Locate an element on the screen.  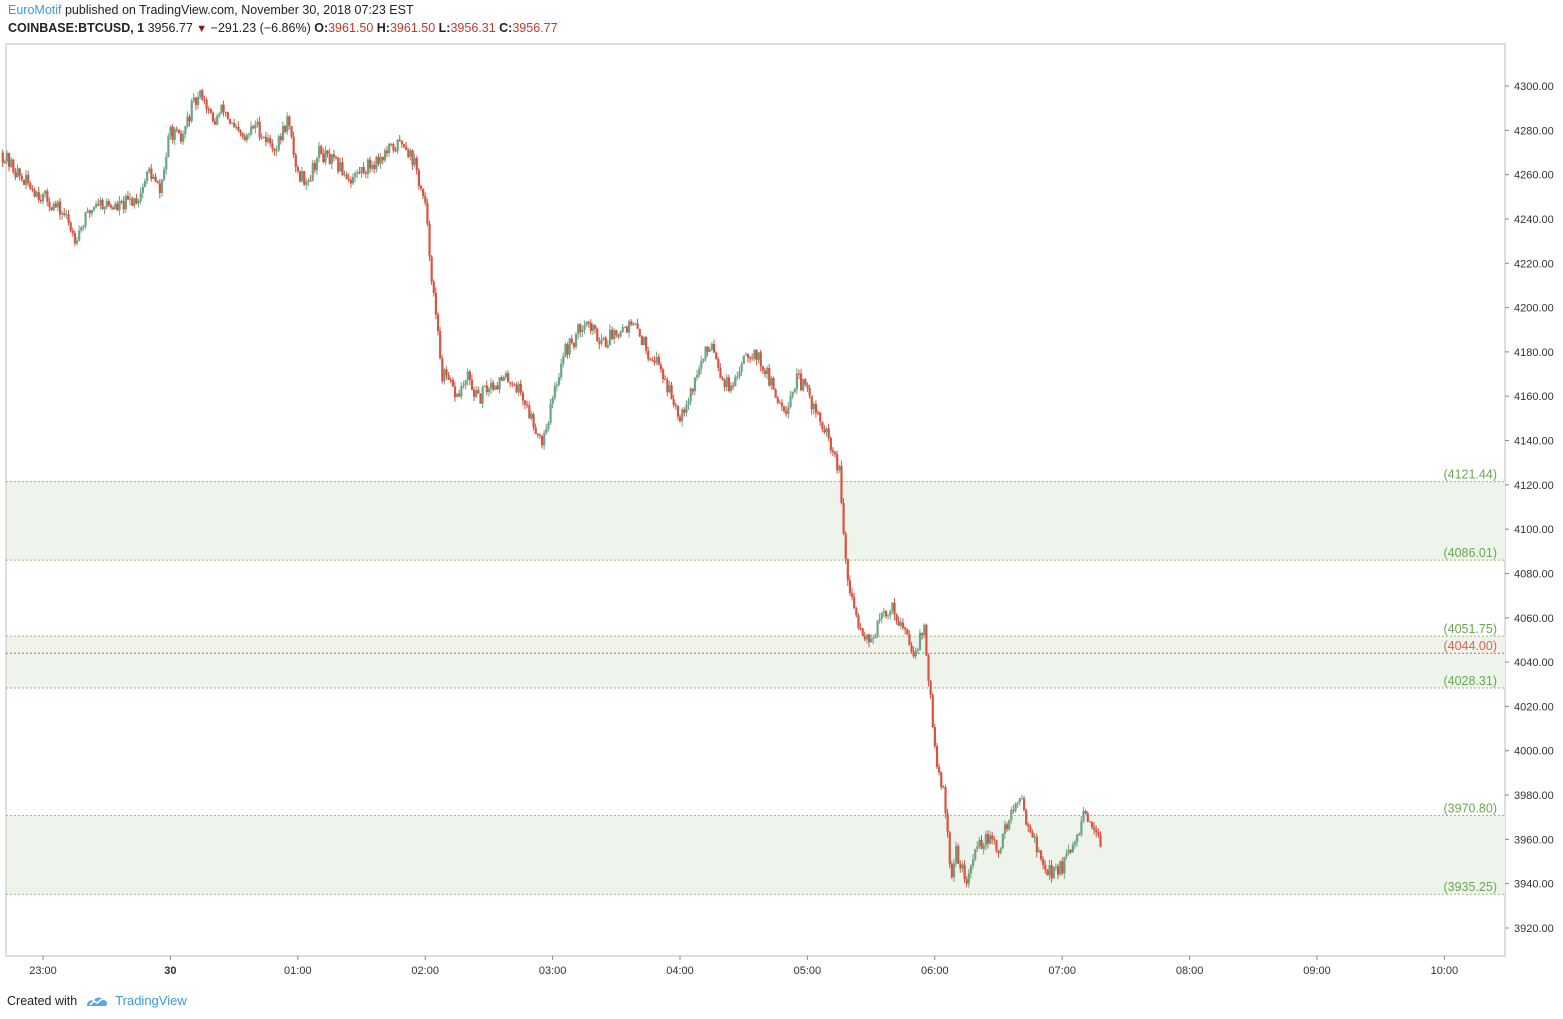
time-tick-label: 07:00 is located at coordinates (1062, 971).